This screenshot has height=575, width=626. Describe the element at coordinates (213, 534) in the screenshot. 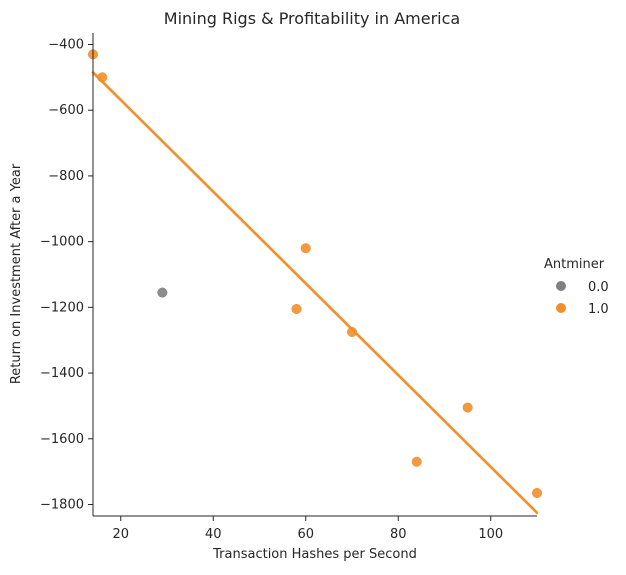

I see `x-tick-label-40: 40` at that location.